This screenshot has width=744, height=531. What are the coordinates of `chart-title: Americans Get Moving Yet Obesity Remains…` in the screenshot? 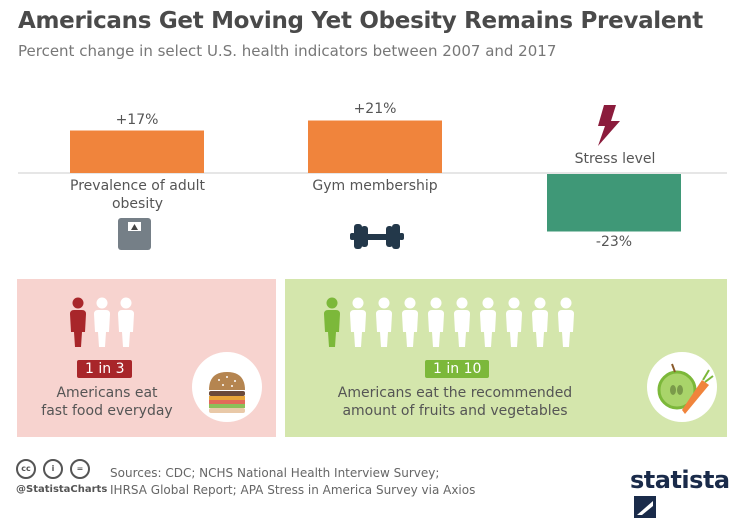 It's located at (360, 21).